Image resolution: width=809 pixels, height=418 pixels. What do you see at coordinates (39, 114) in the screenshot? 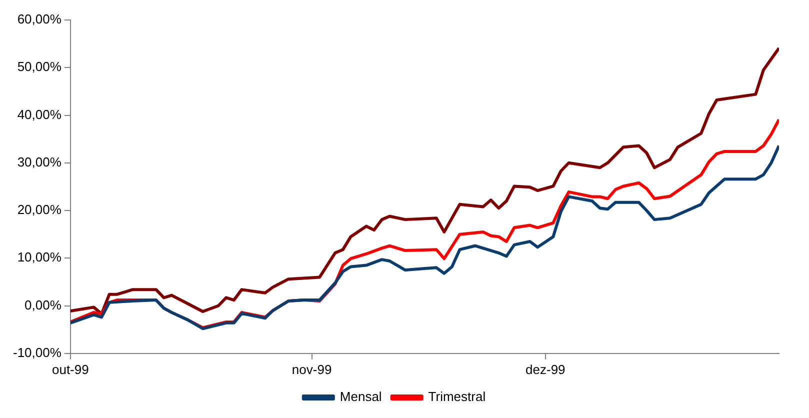
I see `y-tick-label: 40,00%` at bounding box center [39, 114].